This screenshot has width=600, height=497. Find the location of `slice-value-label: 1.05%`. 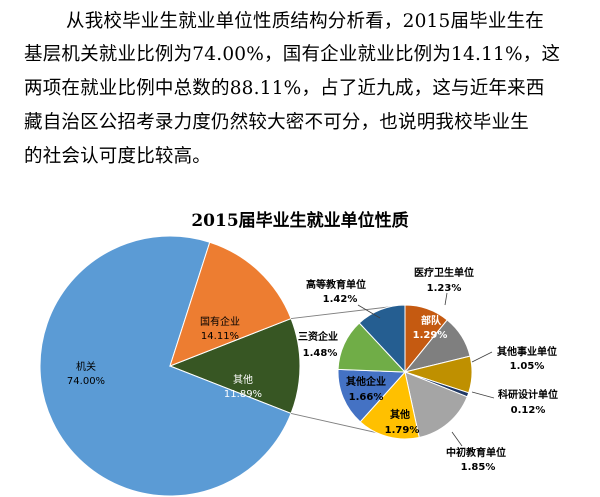

slice-value-label: 1.05% is located at coordinates (527, 366).